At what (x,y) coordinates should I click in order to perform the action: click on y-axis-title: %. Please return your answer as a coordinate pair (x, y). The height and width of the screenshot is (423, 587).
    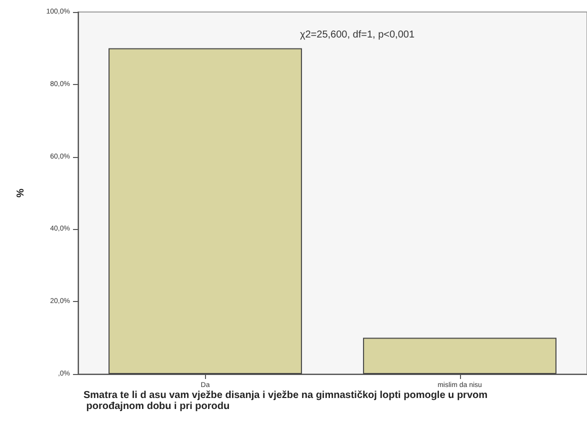
    Looking at the image, I should click on (21, 193).